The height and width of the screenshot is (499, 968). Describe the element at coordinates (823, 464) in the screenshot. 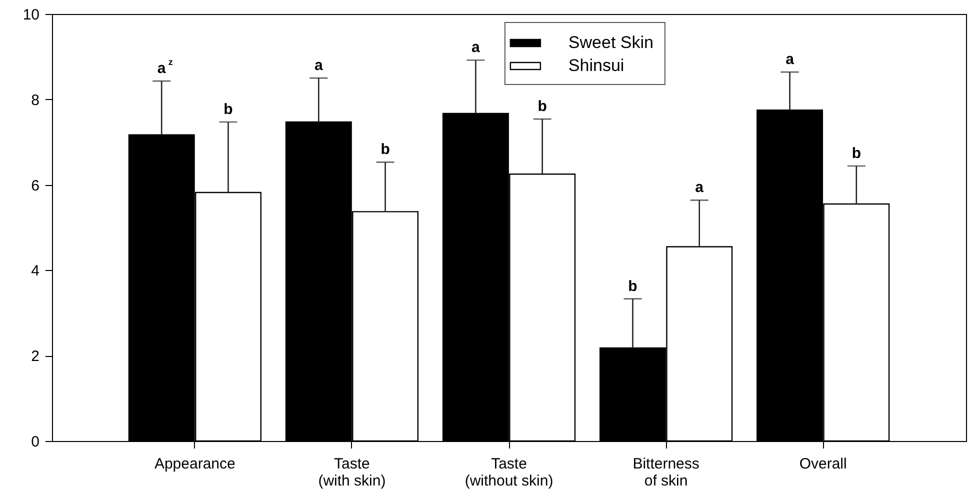

I see `x-tick-label: Overall` at that location.